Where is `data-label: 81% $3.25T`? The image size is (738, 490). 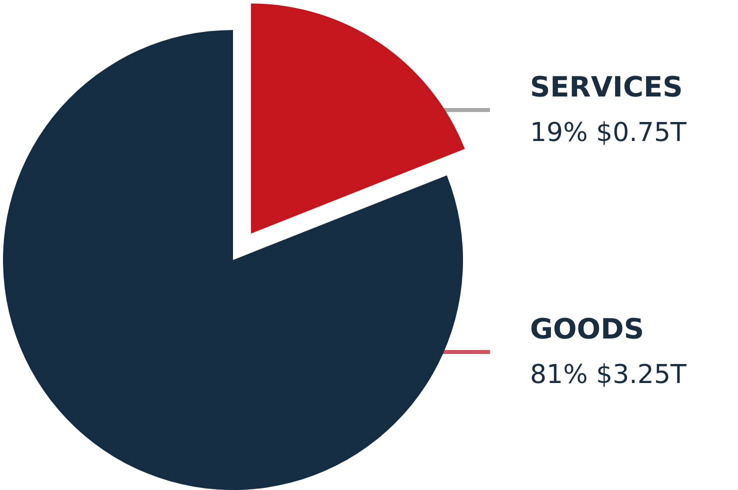 data-label: 81% $3.25T is located at coordinates (608, 375).